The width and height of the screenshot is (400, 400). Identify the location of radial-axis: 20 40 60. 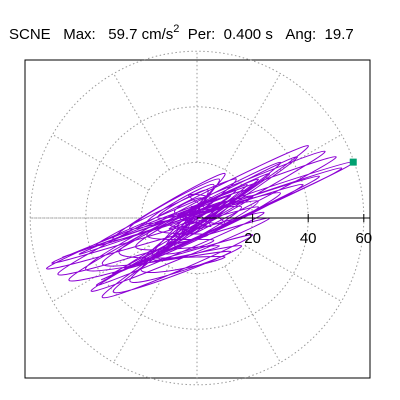
(284, 230).